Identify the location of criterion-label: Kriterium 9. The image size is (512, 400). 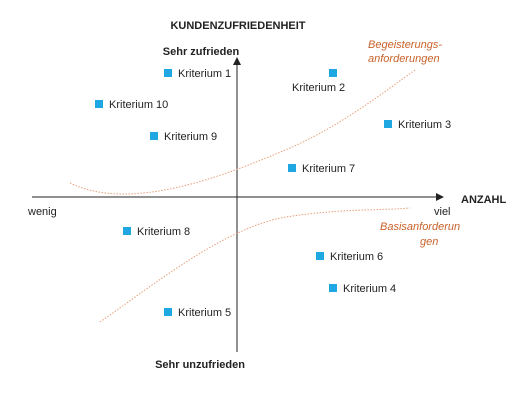
(190, 137).